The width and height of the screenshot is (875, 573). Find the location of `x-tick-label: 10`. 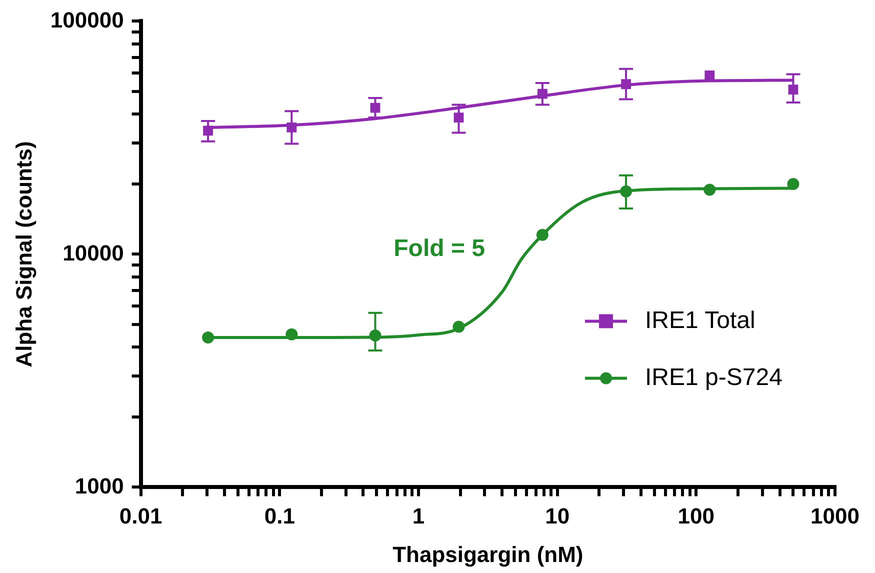

x-tick-label: 10 is located at coordinates (557, 515).